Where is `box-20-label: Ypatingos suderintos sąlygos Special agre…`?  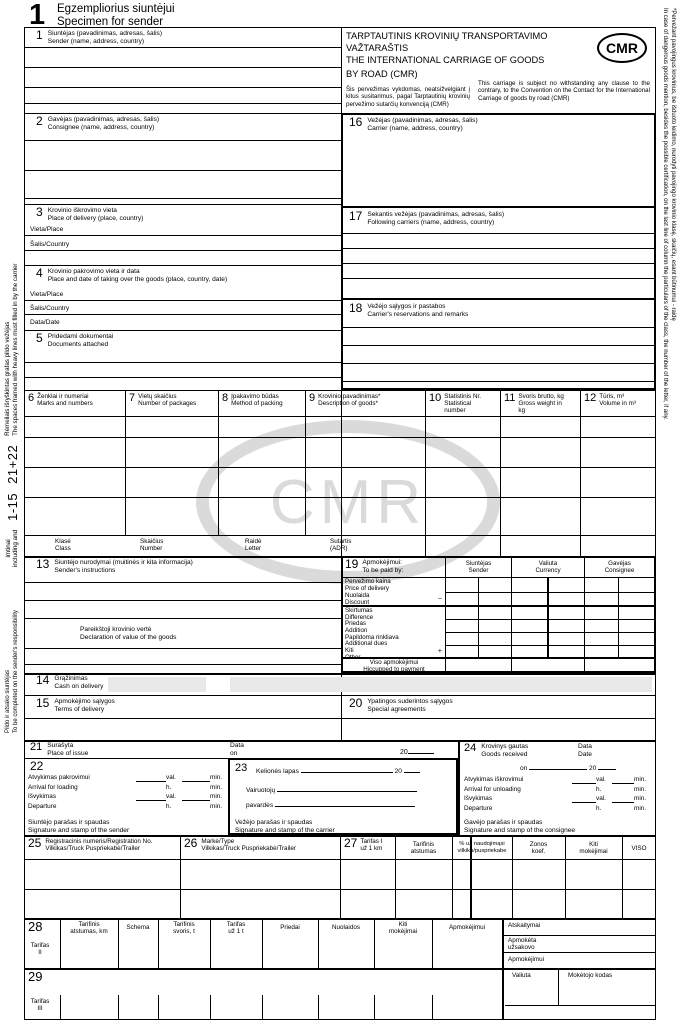 box-20-label: Ypatingos suderintos sąlygos Special agre… is located at coordinates (409, 705).